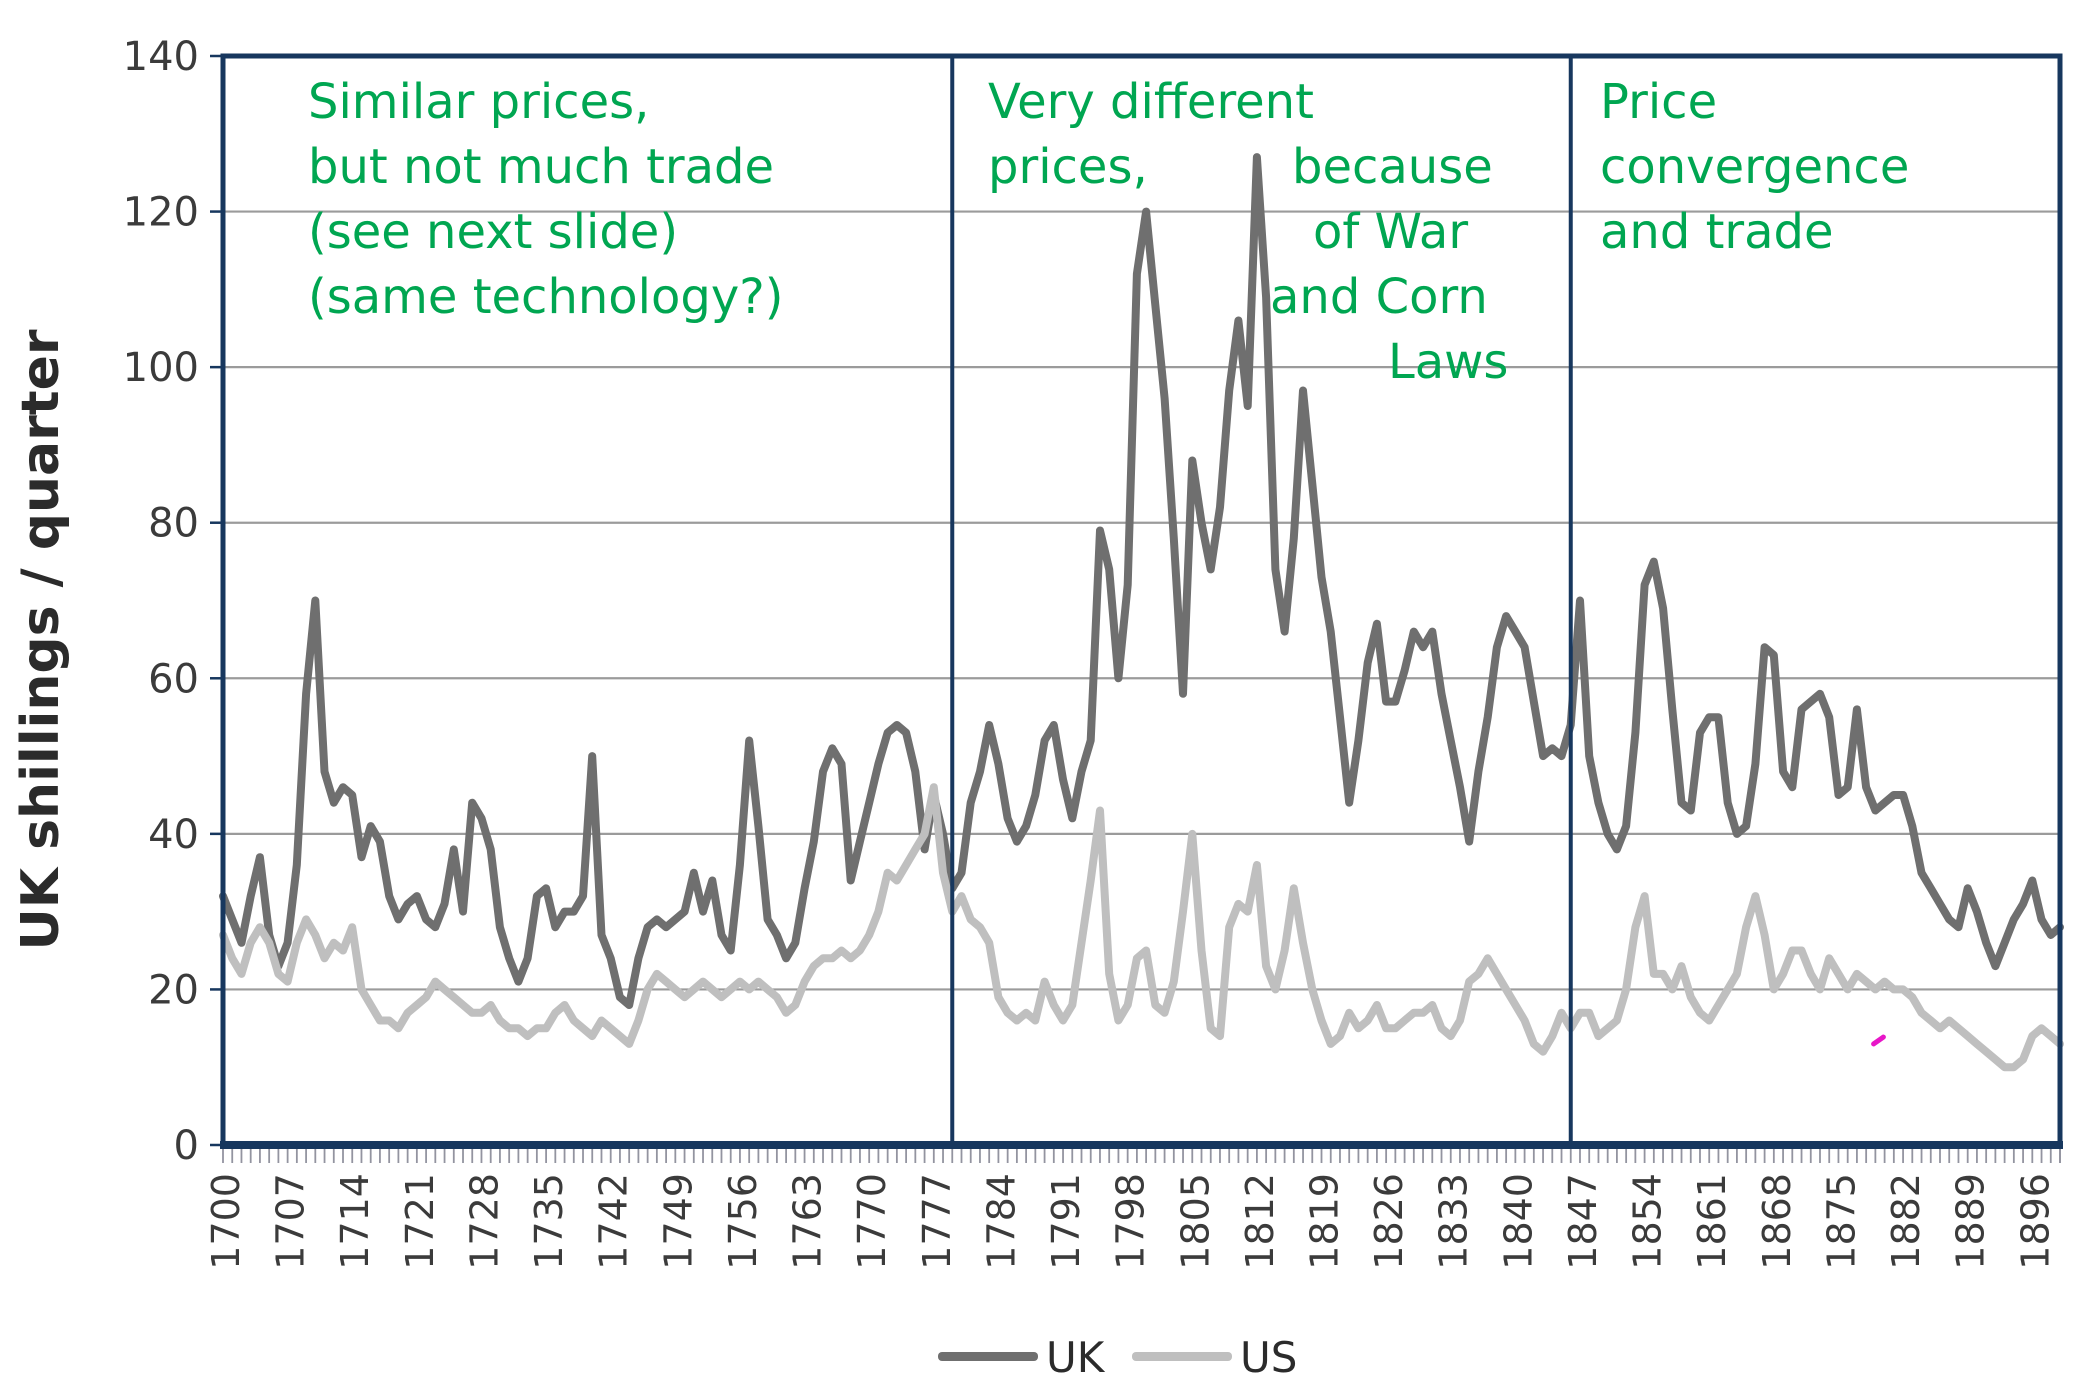 This screenshot has width=2074, height=1383. What do you see at coordinates (161, 57) in the screenshot?
I see `y-tick-label: 140` at bounding box center [161, 57].